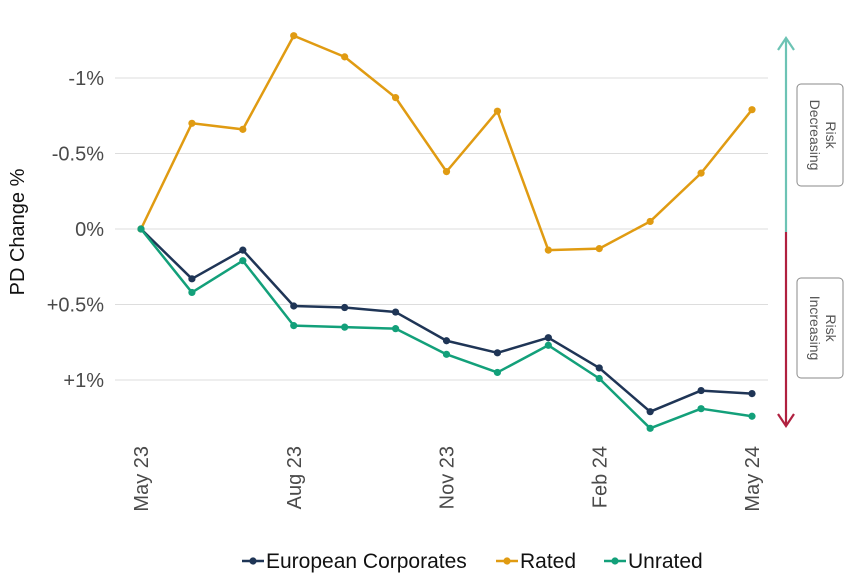 This screenshot has height=586, width=864. I want to click on legend: European Corporates Rated Unrated, so click(472, 561).